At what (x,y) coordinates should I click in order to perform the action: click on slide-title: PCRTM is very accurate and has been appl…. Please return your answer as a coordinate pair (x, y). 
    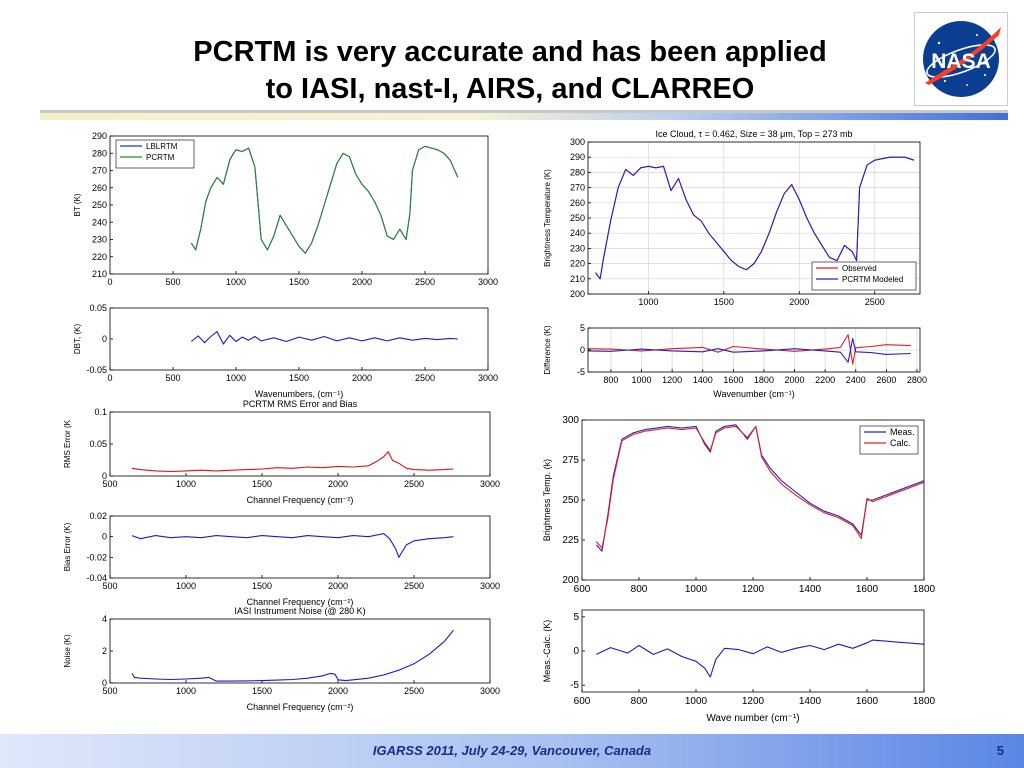
    Looking at the image, I should click on (510, 71).